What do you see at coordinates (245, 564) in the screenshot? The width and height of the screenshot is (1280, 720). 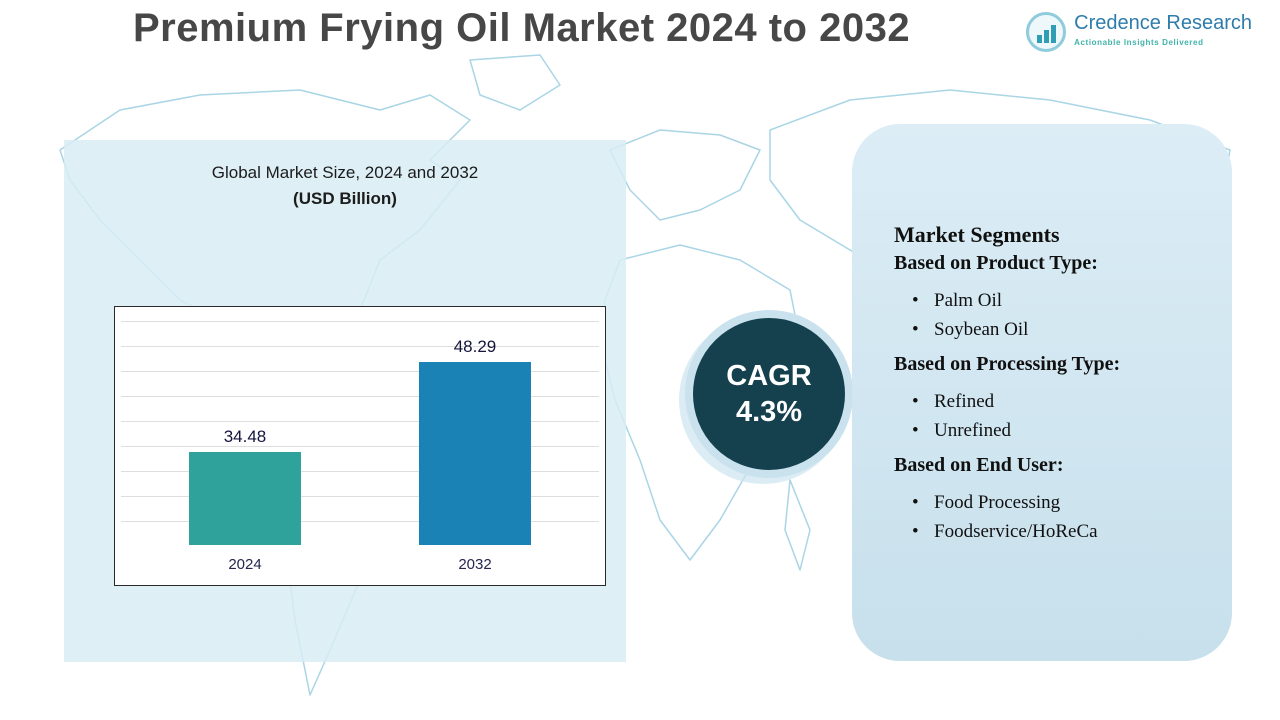 I see `x-axis-label-2024: 2024` at bounding box center [245, 564].